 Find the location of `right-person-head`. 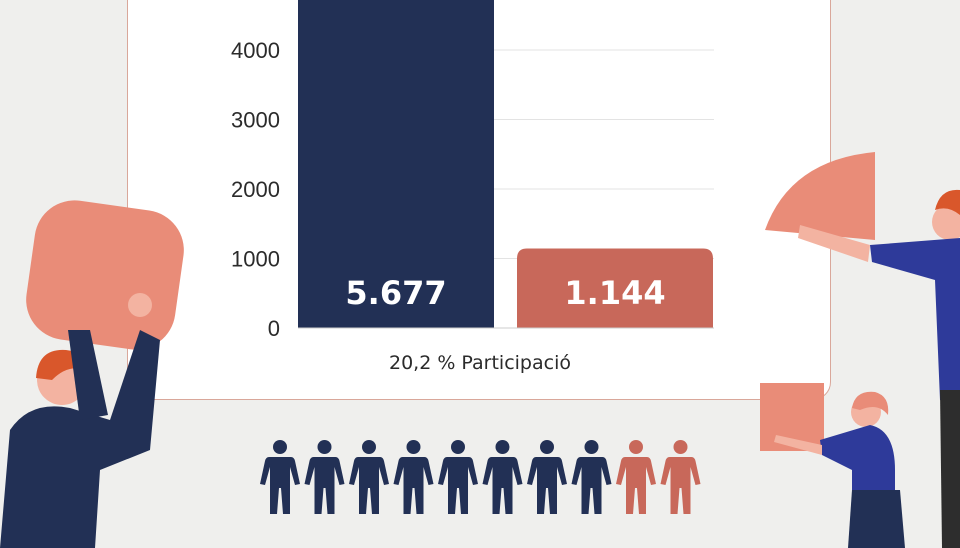

right-person-head is located at coordinates (946, 222).